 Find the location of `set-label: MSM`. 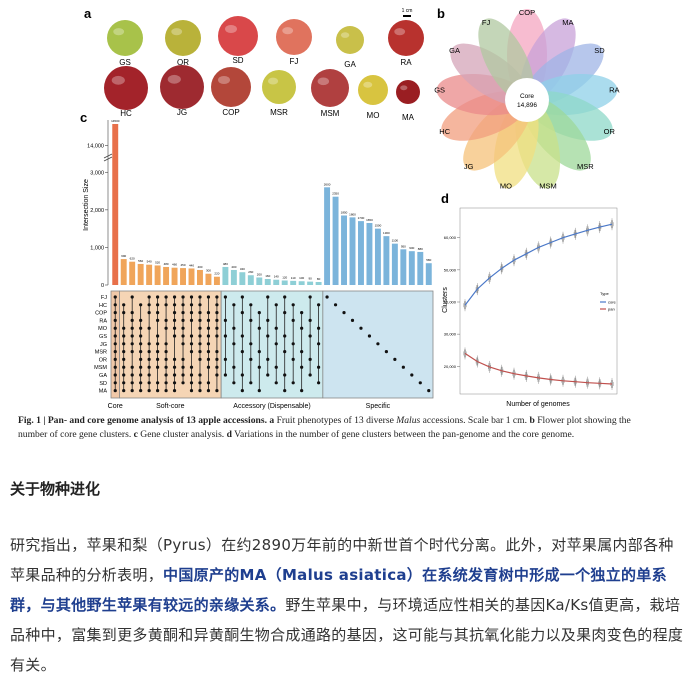

set-label: MSM is located at coordinates (100, 368).